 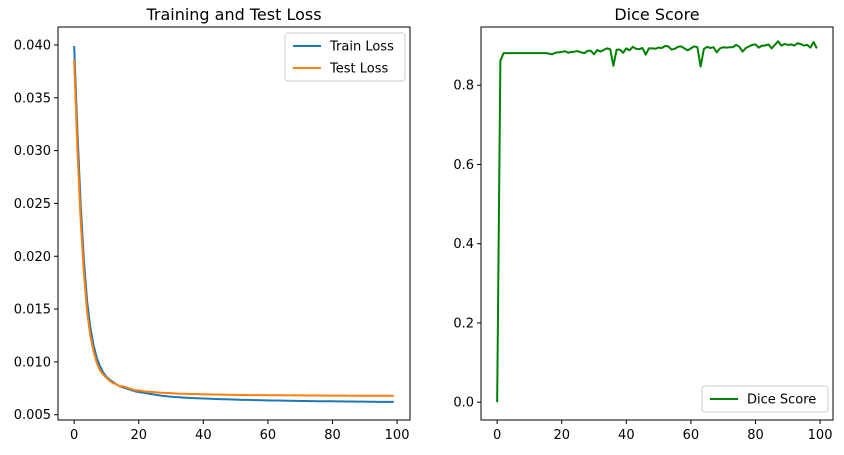 What do you see at coordinates (781, 400) in the screenshot?
I see `legend-label: Dice Score` at bounding box center [781, 400].